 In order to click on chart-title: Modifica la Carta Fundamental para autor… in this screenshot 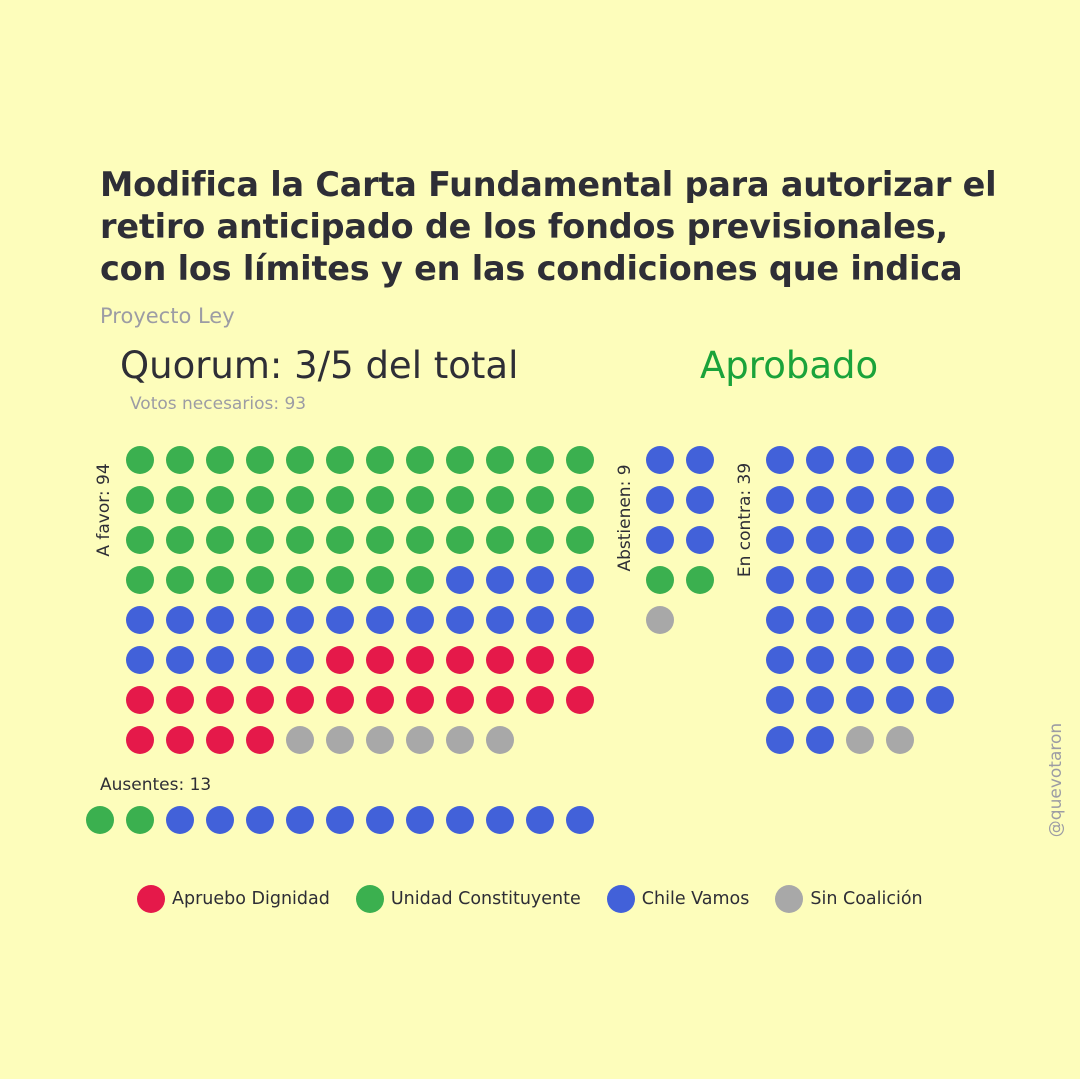, I will do `click(548, 226)`.